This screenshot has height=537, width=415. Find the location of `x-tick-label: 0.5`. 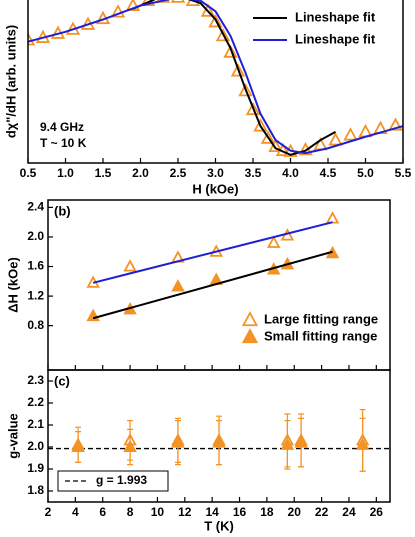

x-tick-label: 0.5 is located at coordinates (28, 173).